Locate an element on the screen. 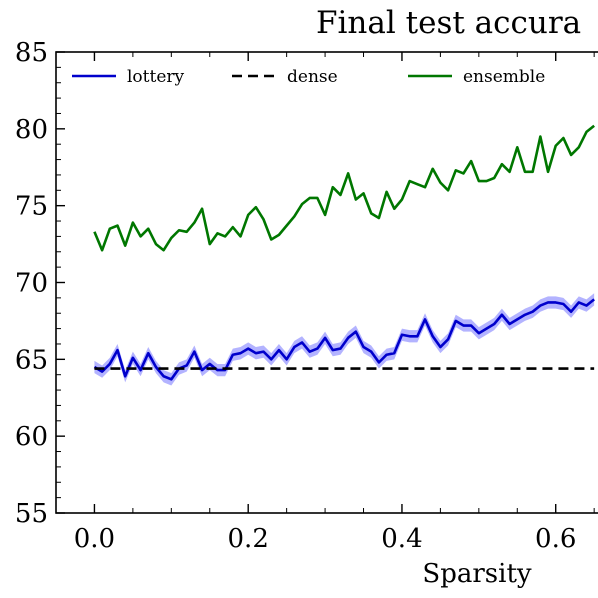 Image resolution: width=598 pixels, height=598 pixels. x-axis-label: Sparsity is located at coordinates (476, 574).